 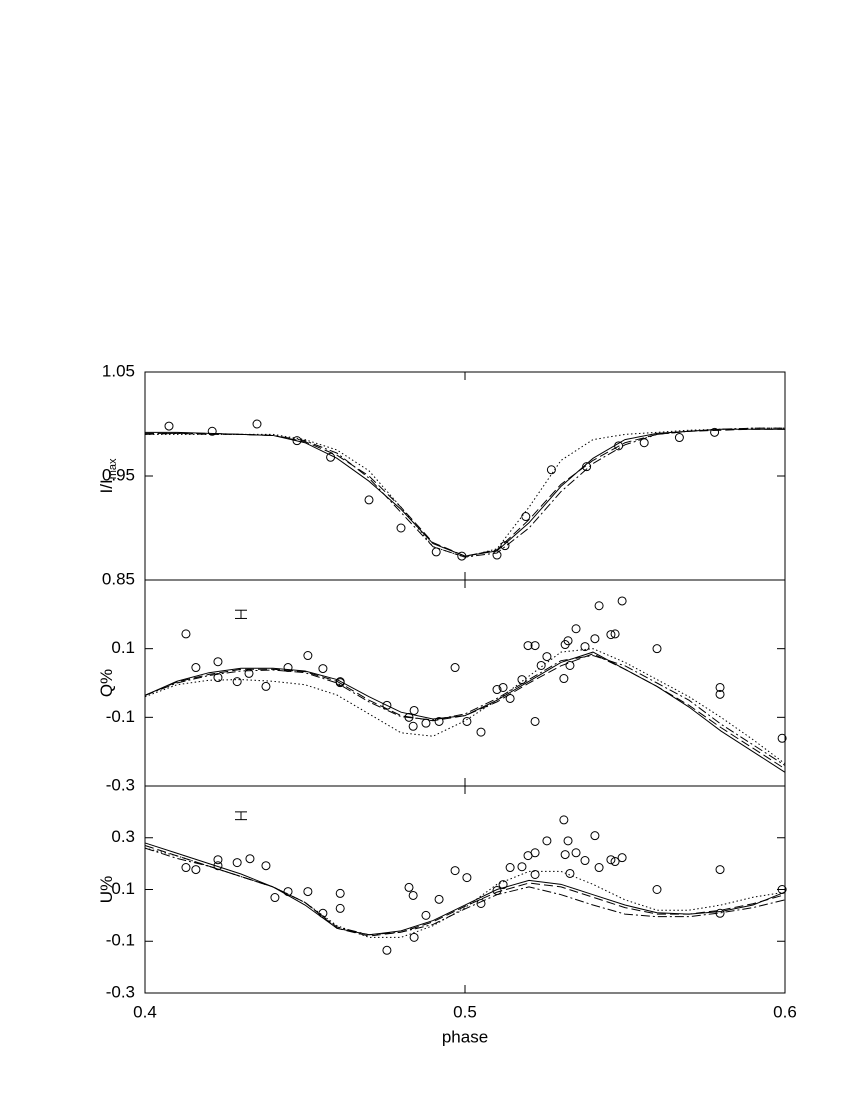 What do you see at coordinates (785, 1011) in the screenshot?
I see `x-tick-label: 0.6` at bounding box center [785, 1011].